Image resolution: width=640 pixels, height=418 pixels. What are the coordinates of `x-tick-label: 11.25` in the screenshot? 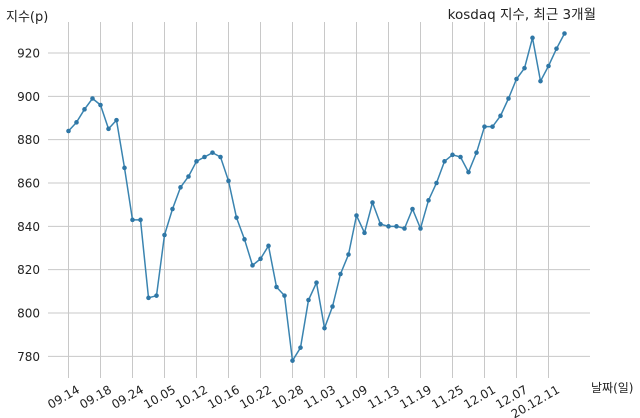 It's located at (447, 396).